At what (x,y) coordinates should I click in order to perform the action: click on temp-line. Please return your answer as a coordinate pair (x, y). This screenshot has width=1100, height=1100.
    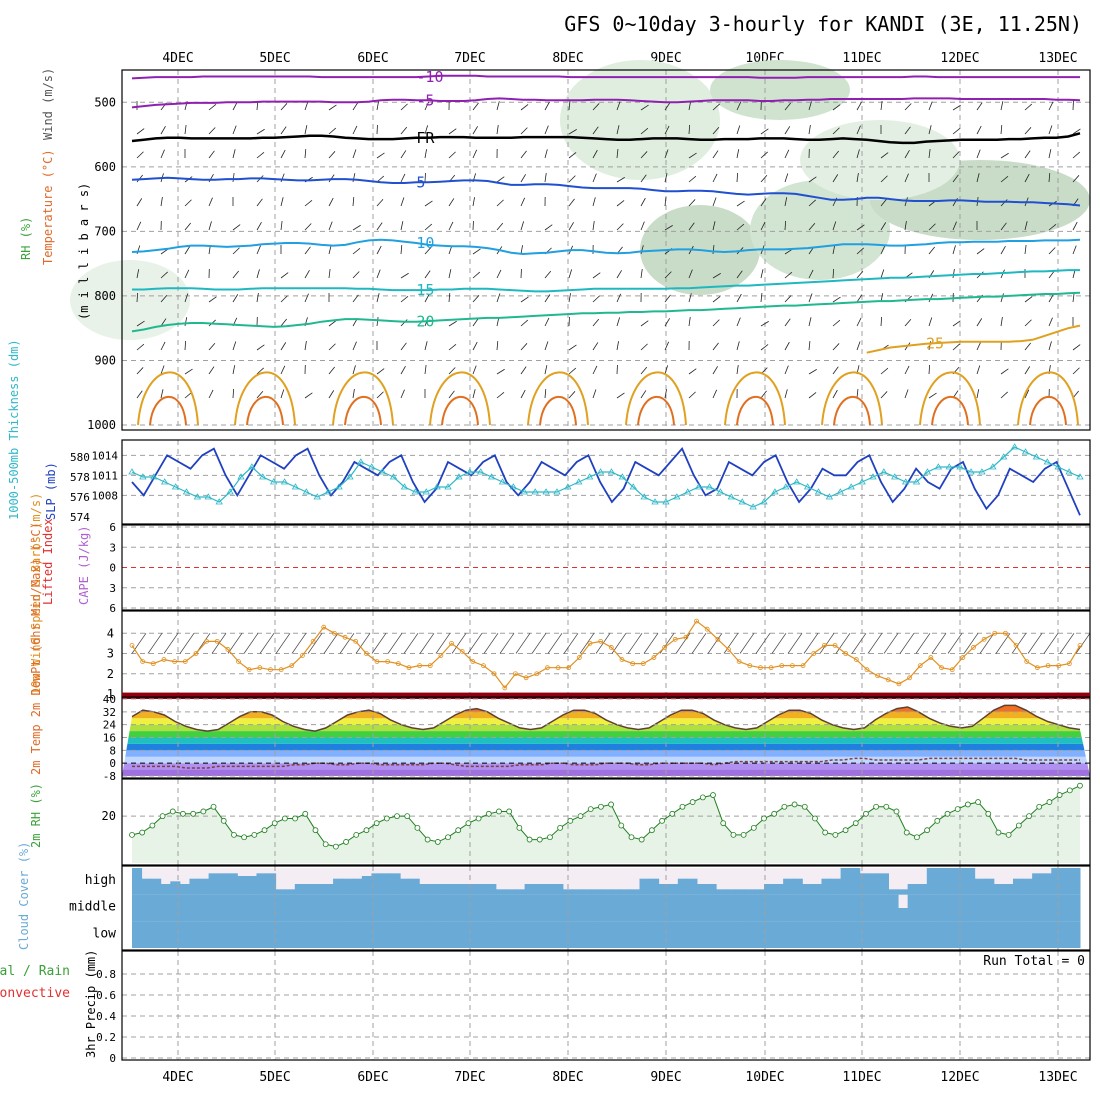
    Looking at the image, I should click on (606, 718).